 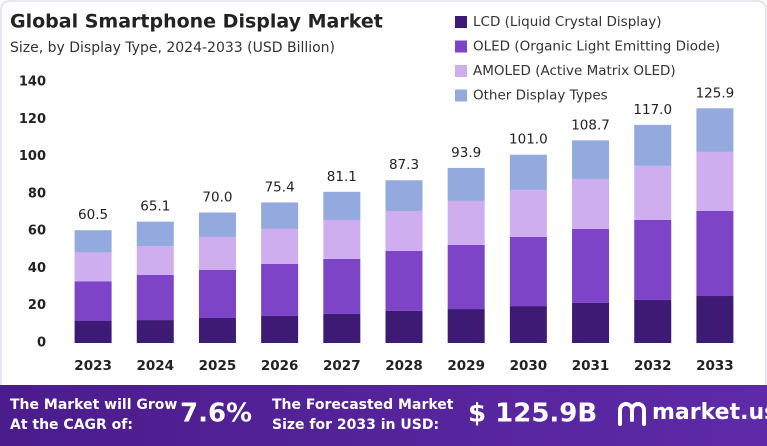 What do you see at coordinates (632, 414) in the screenshot?
I see `brand-logo` at bounding box center [632, 414].